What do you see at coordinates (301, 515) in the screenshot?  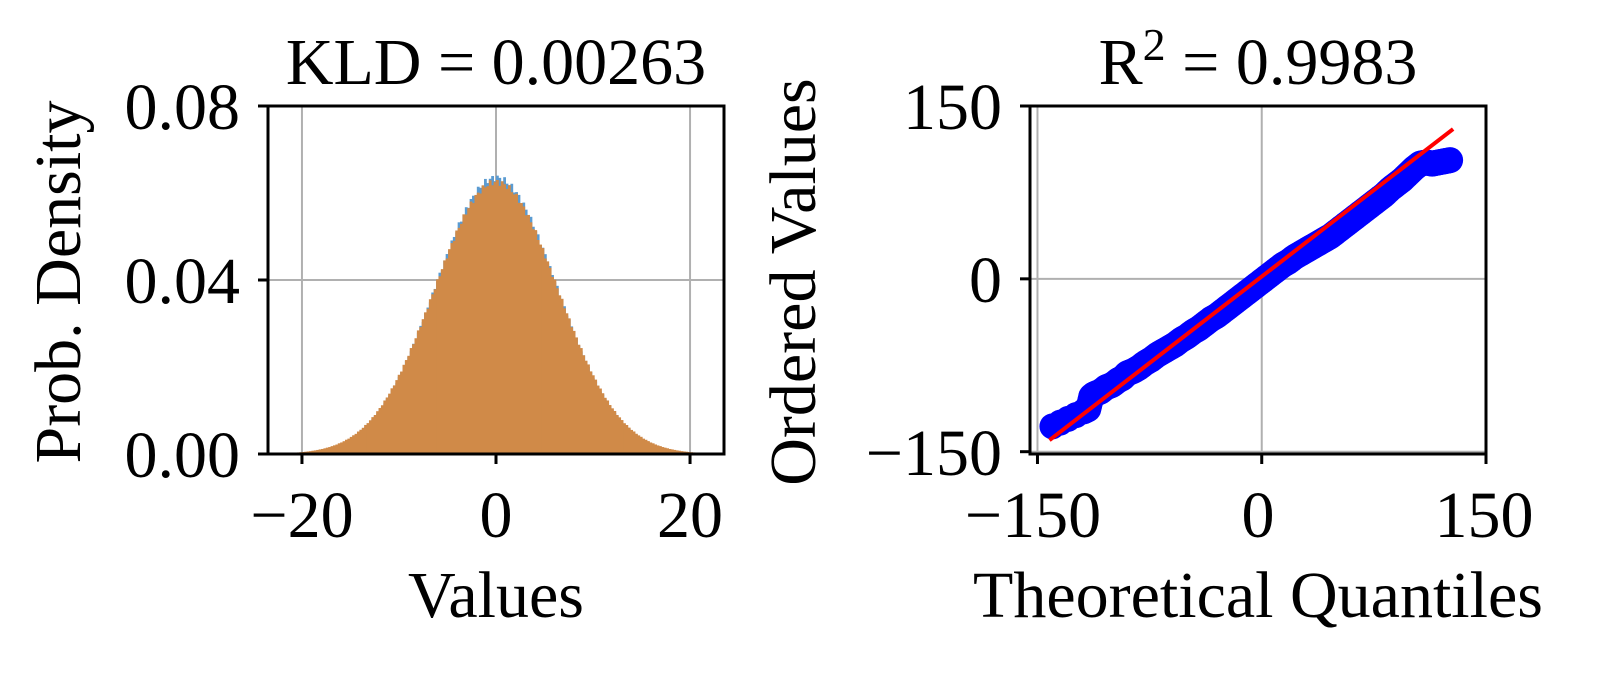 I see `histogram-xtick-label: −20` at bounding box center [301, 515].